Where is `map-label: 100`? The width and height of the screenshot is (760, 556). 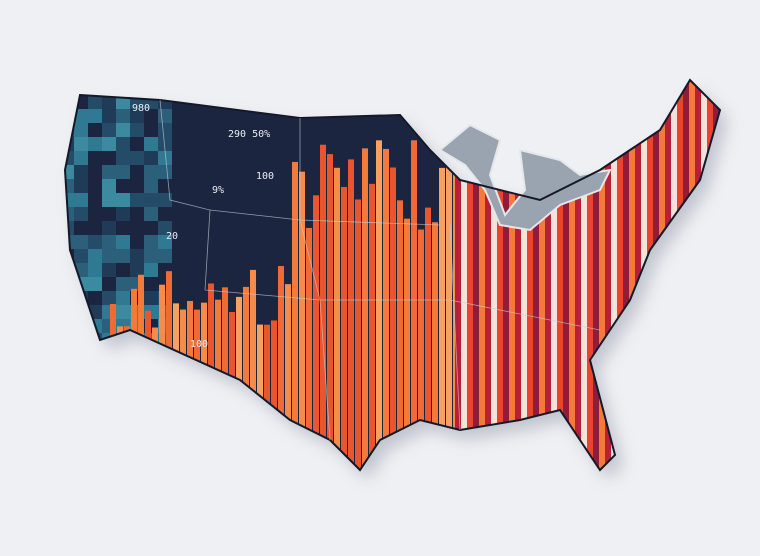
map-label: 100 is located at coordinates (265, 176).